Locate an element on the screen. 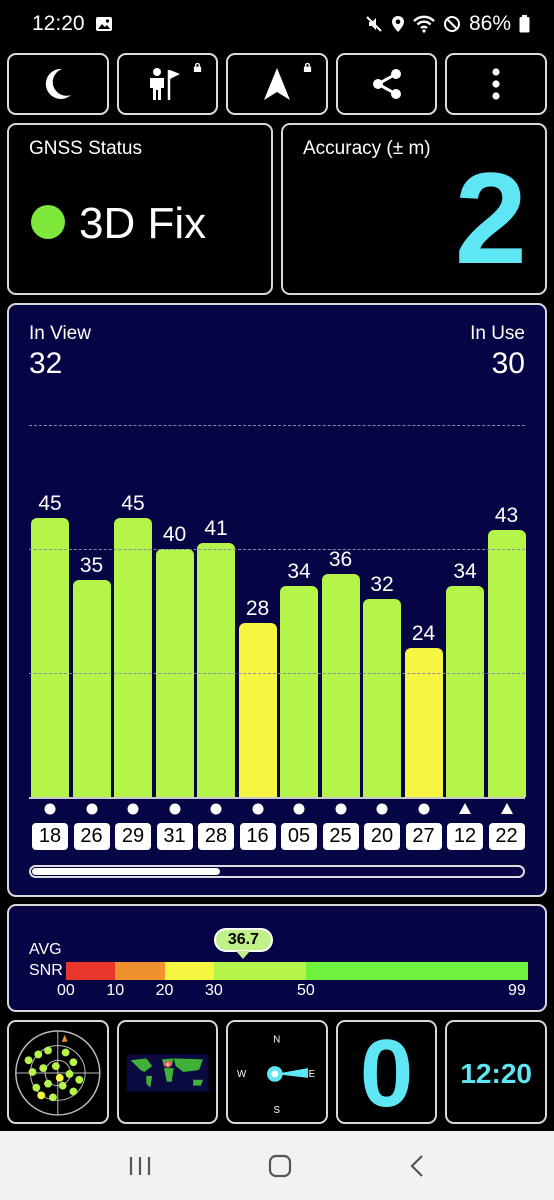 Image resolution: width=554 pixels, height=1200 pixels. gnss-status-label: GNSS Status is located at coordinates (85, 148).